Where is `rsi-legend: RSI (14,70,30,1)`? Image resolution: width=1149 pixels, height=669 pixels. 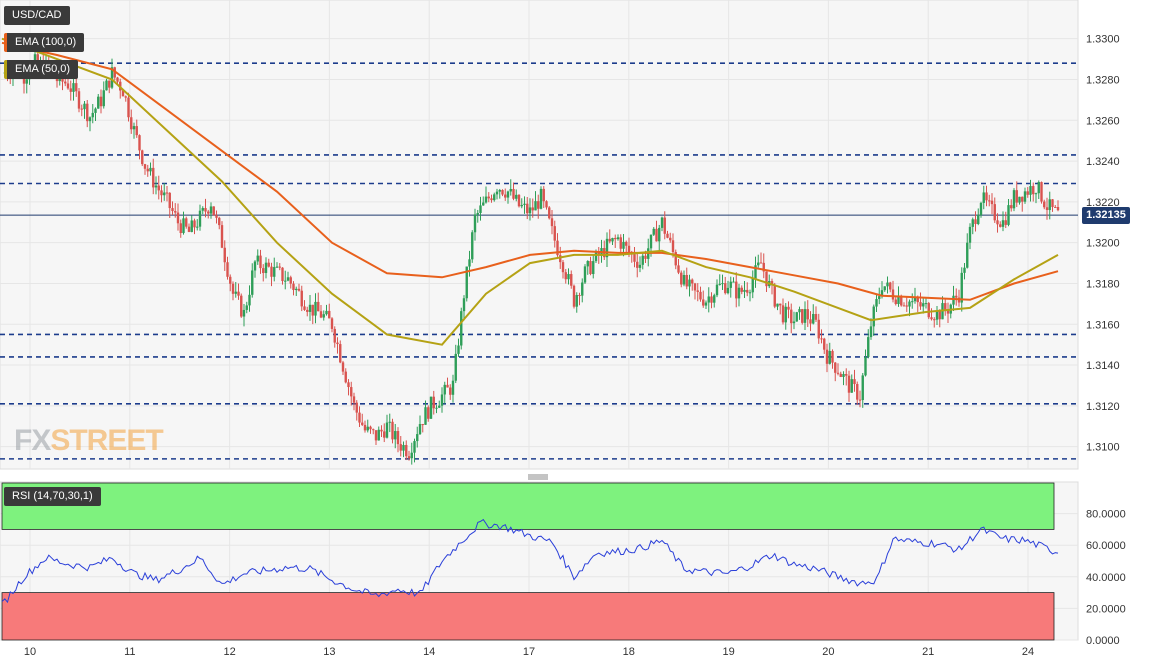
rsi-legend: RSI (14,70,30,1) is located at coordinates (52, 496).